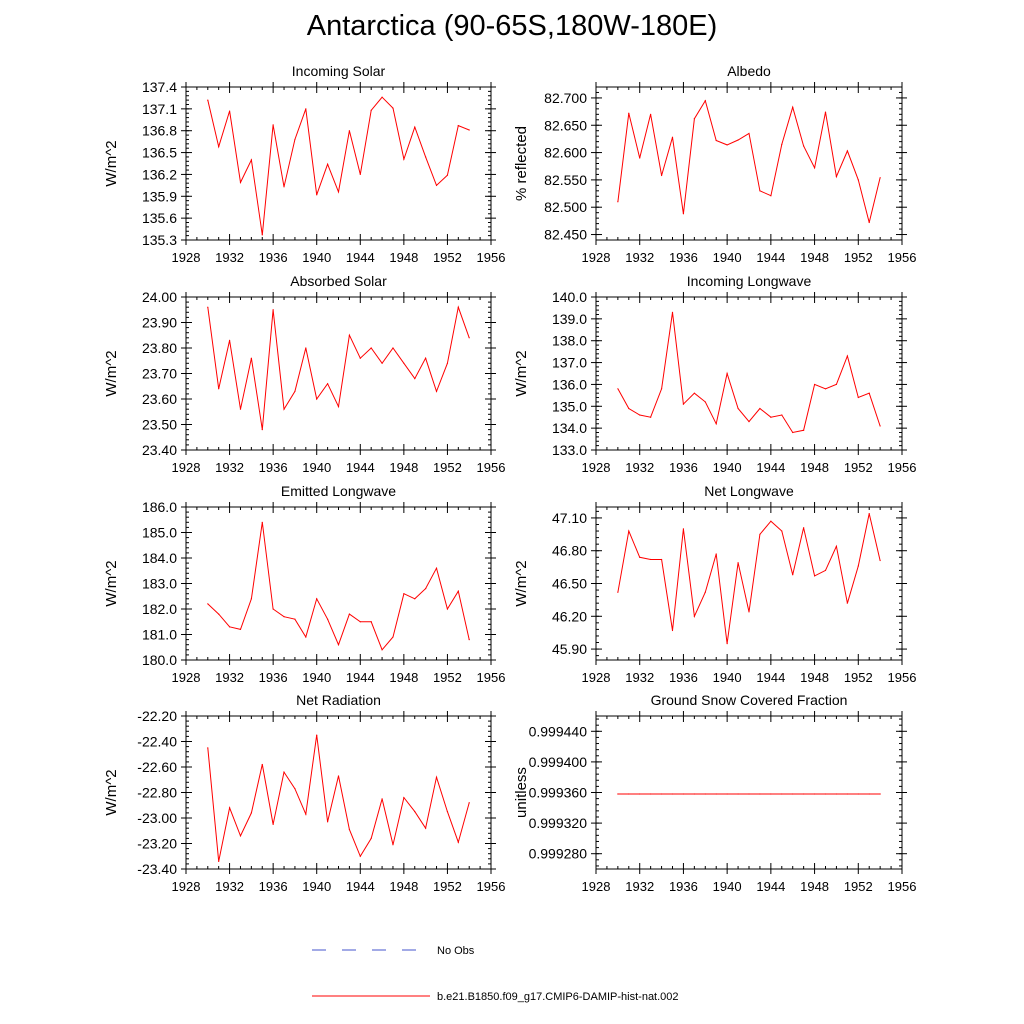 Image resolution: width=1024 pixels, height=1024 pixels. I want to click on y-tick-label: 24.00, so click(159, 297).